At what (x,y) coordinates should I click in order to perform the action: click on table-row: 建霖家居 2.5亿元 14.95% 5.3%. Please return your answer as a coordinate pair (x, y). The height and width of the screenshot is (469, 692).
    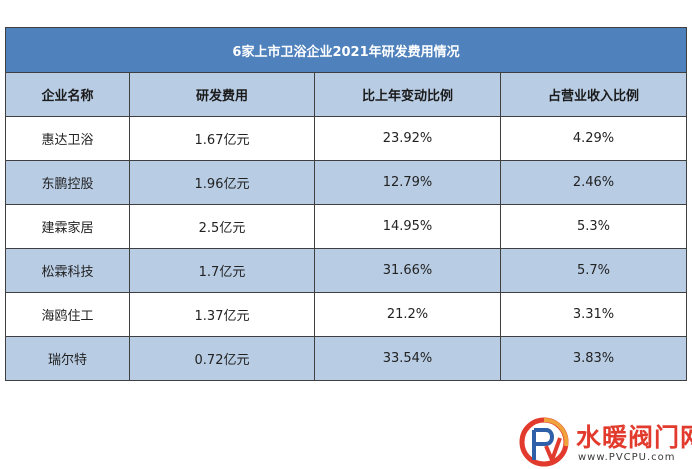
    Looking at the image, I should click on (346, 226).